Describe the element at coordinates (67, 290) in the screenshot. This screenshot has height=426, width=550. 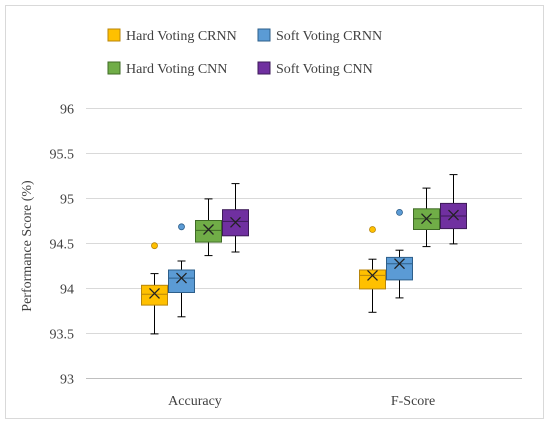
I see `y-tick-label: 94` at that location.